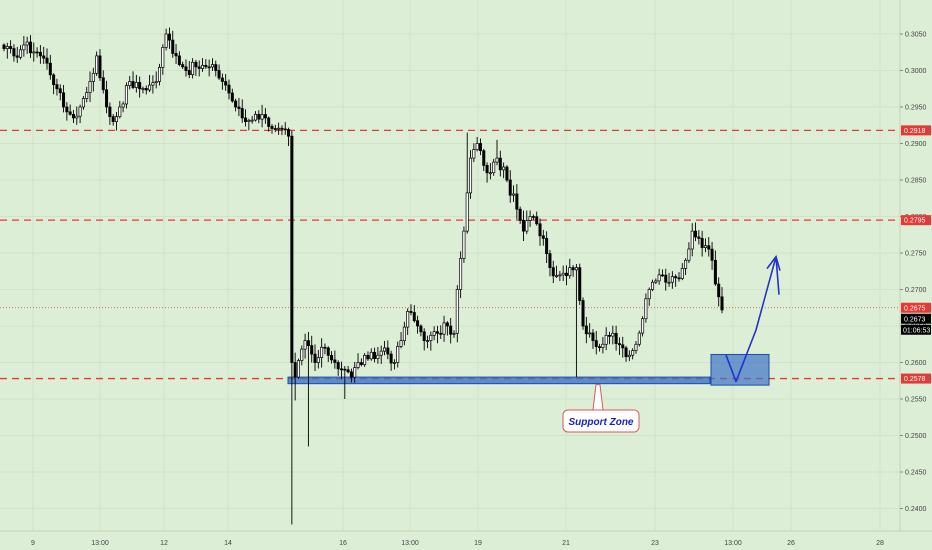 The height and width of the screenshot is (550, 932). What do you see at coordinates (916, 108) in the screenshot?
I see `price-tick-label: 0.2950` at bounding box center [916, 108].